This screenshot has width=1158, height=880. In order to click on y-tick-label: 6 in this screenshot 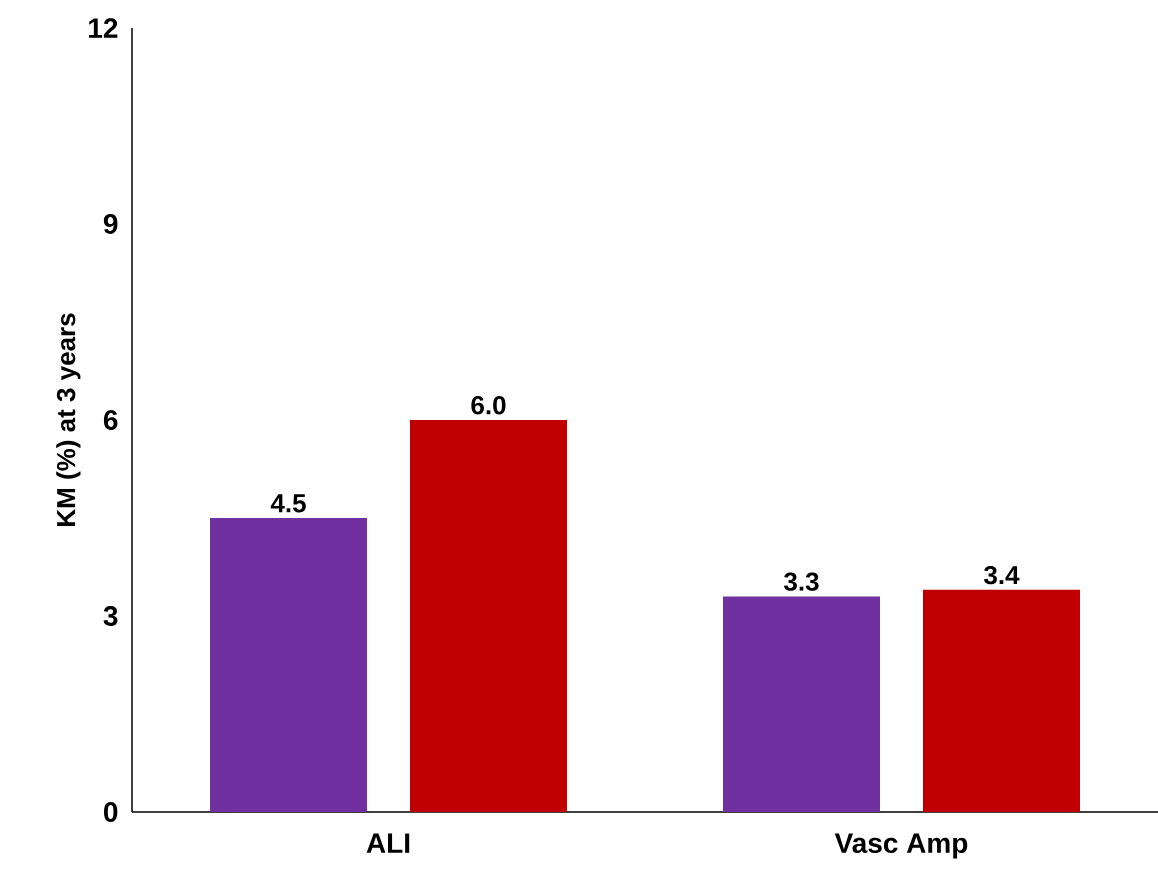, I will do `click(110, 420)`.